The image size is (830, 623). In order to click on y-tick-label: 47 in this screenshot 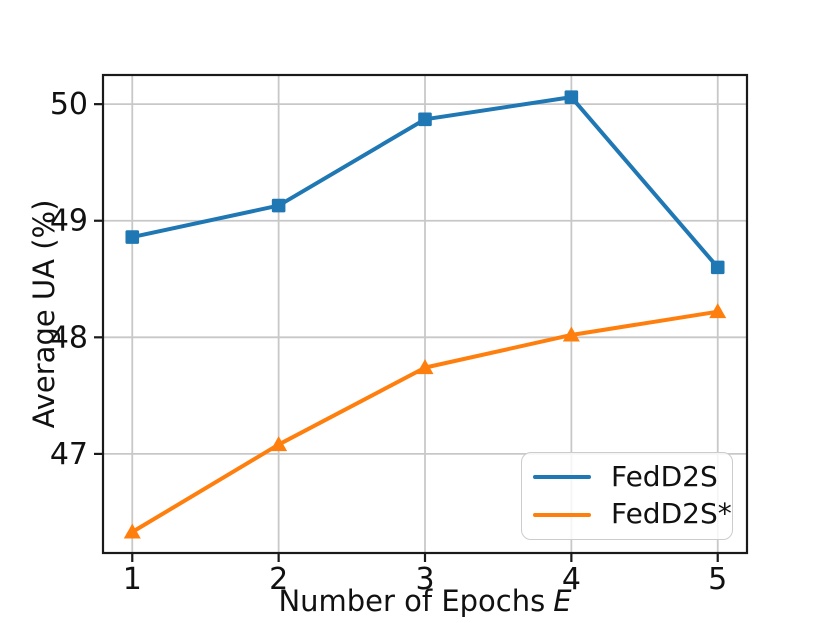, I will do `click(69, 454)`.